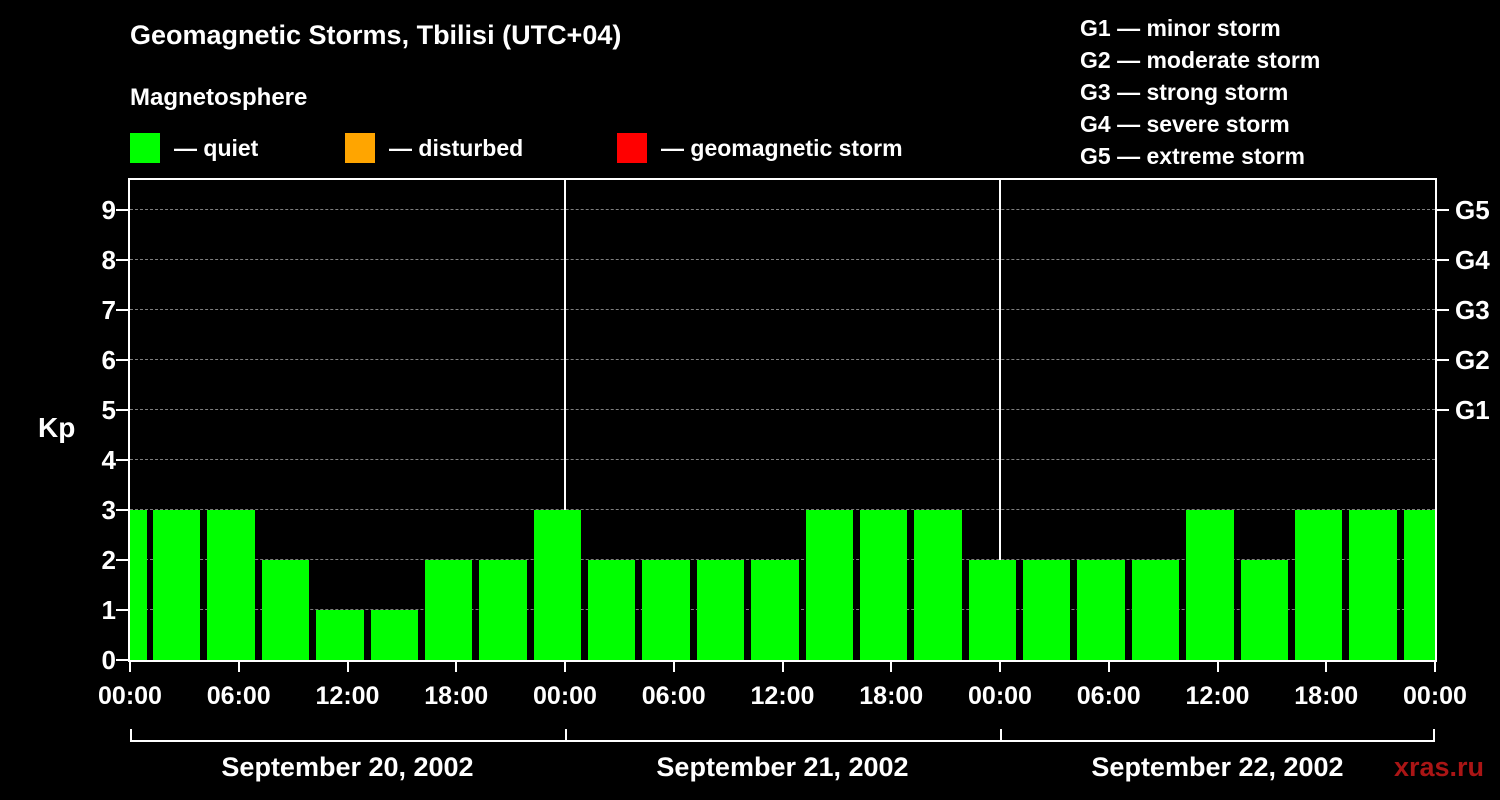 The image size is (1500, 800). I want to click on g-level-label: G2, so click(1472, 360).